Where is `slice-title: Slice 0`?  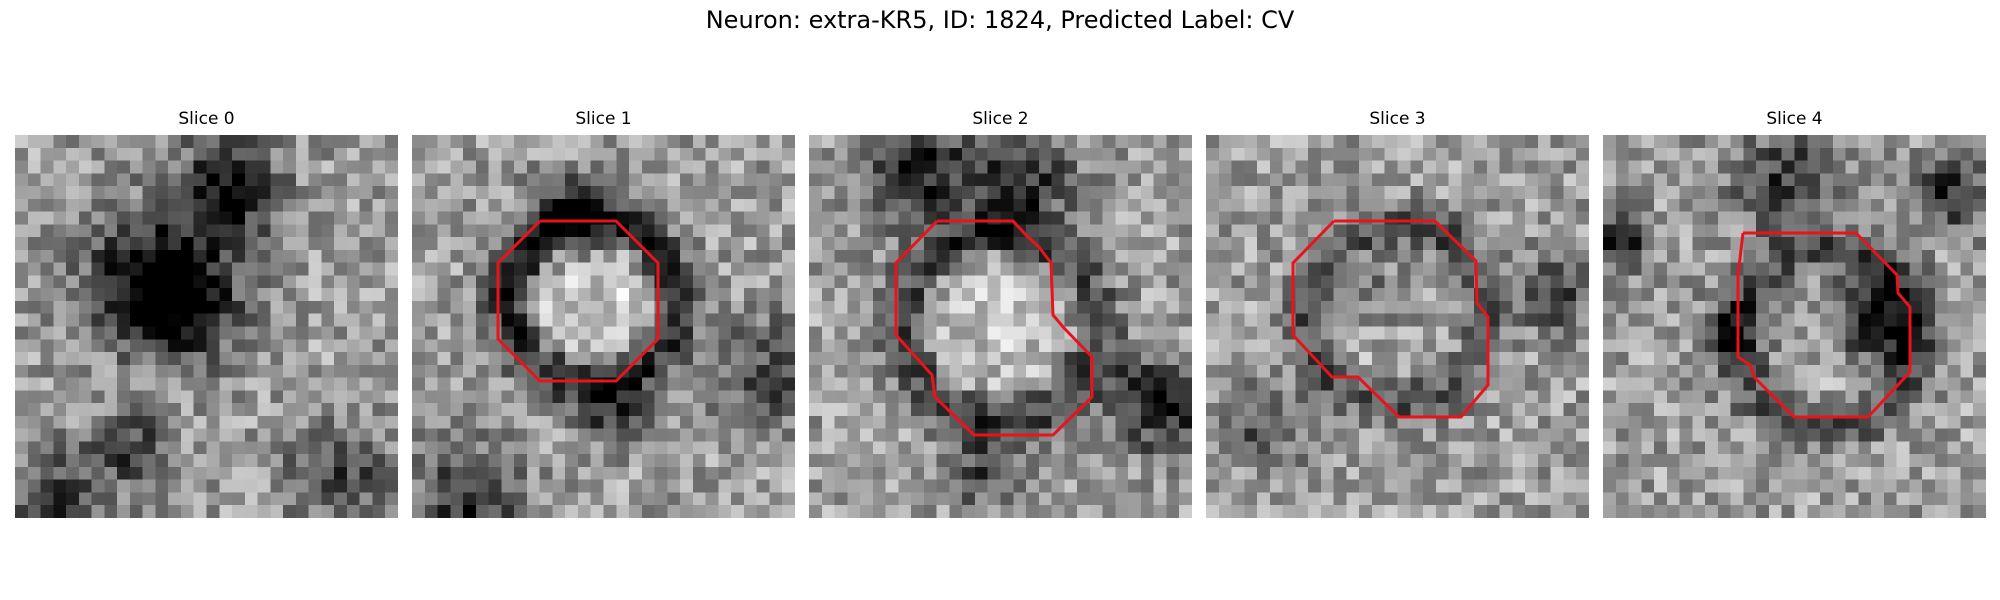 slice-title: Slice 0 is located at coordinates (206, 119).